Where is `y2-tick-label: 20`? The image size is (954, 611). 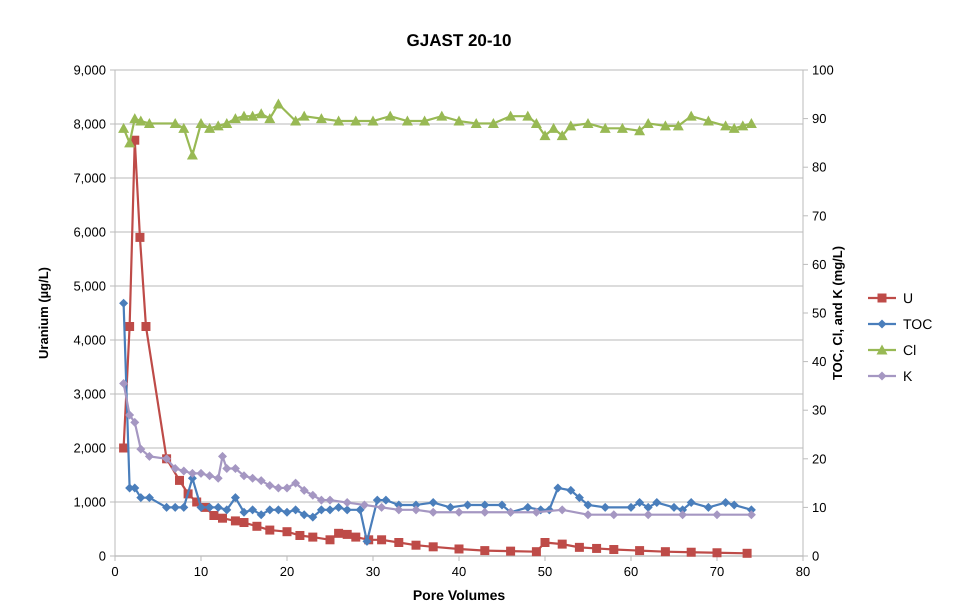 y2-tick-label: 20 is located at coordinates (819, 458).